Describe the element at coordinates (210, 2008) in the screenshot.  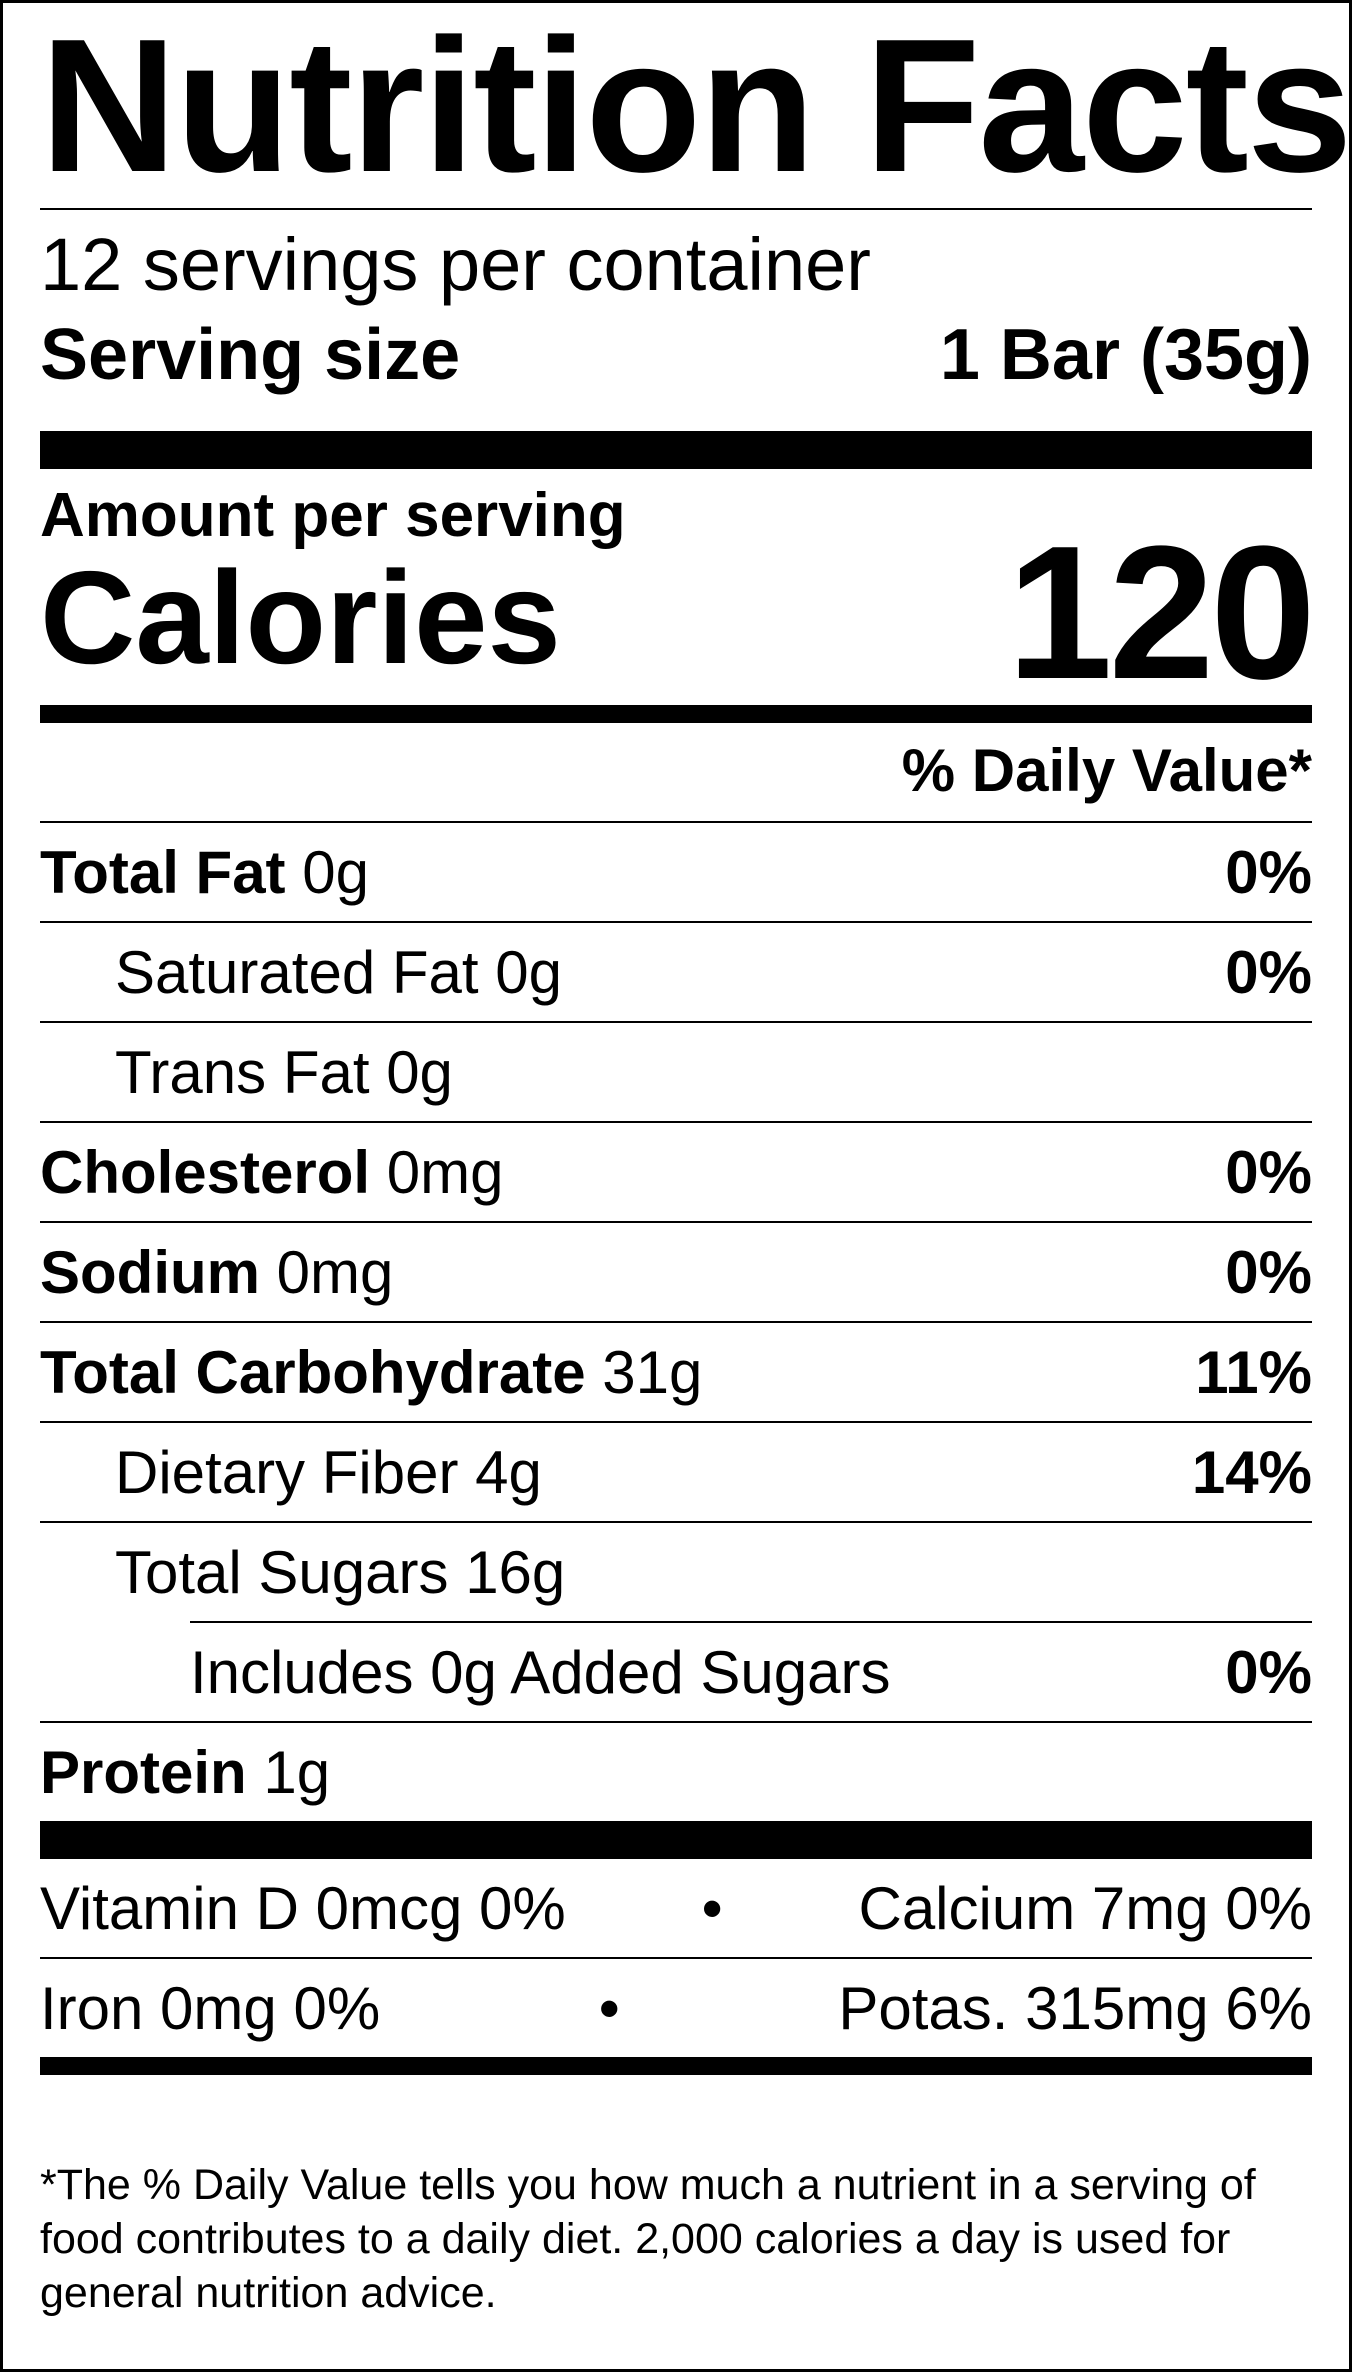
I see `vitamin-left: Iron 0mg 0%` at that location.